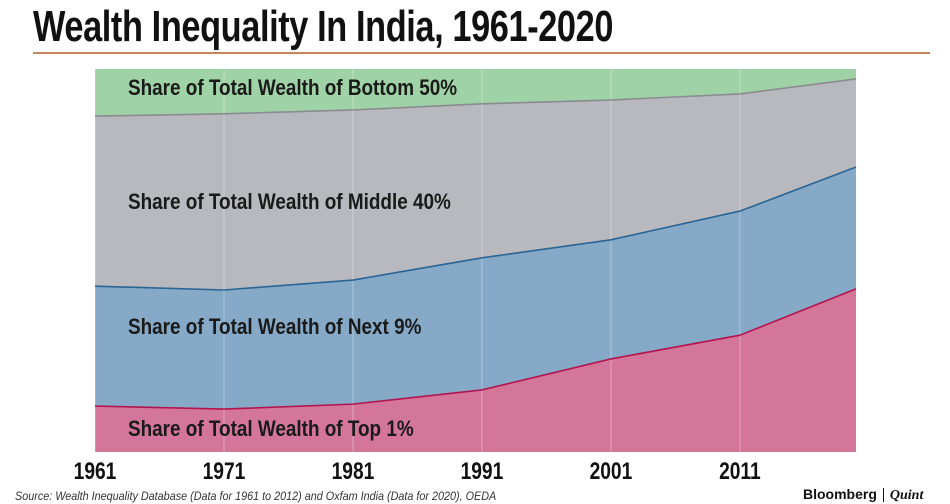 Image resolution: width=950 pixels, height=504 pixels. I want to click on x-tick-label-2001: 2001, so click(611, 471).